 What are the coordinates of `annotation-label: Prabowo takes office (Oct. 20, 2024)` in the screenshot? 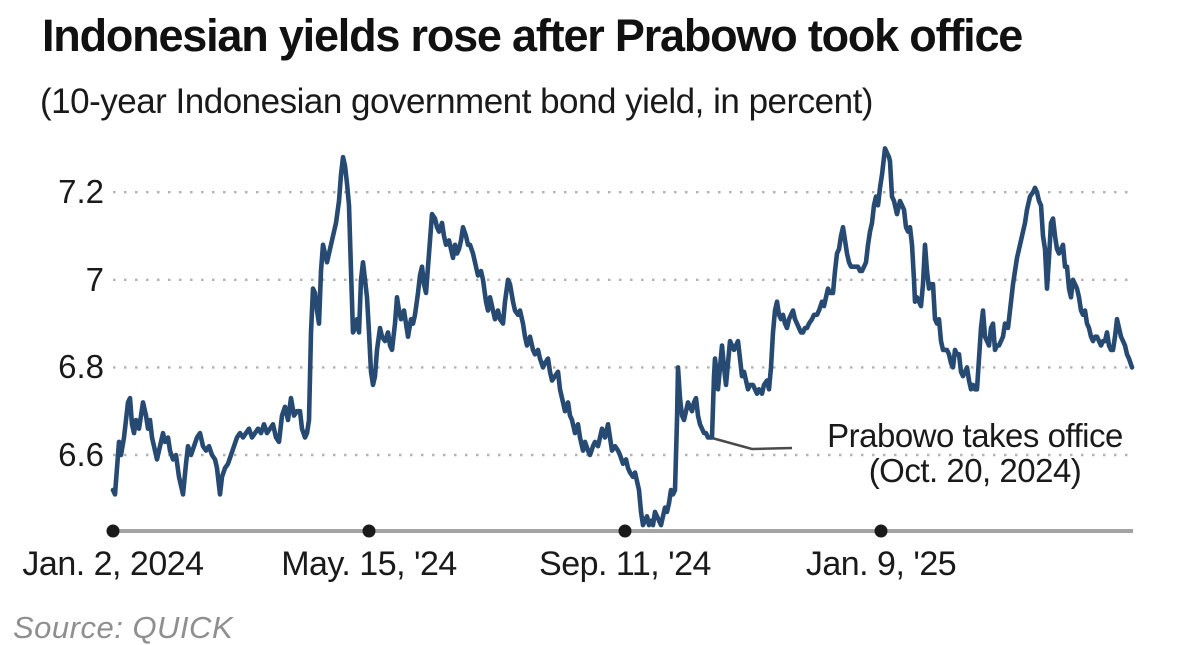 It's located at (975, 453).